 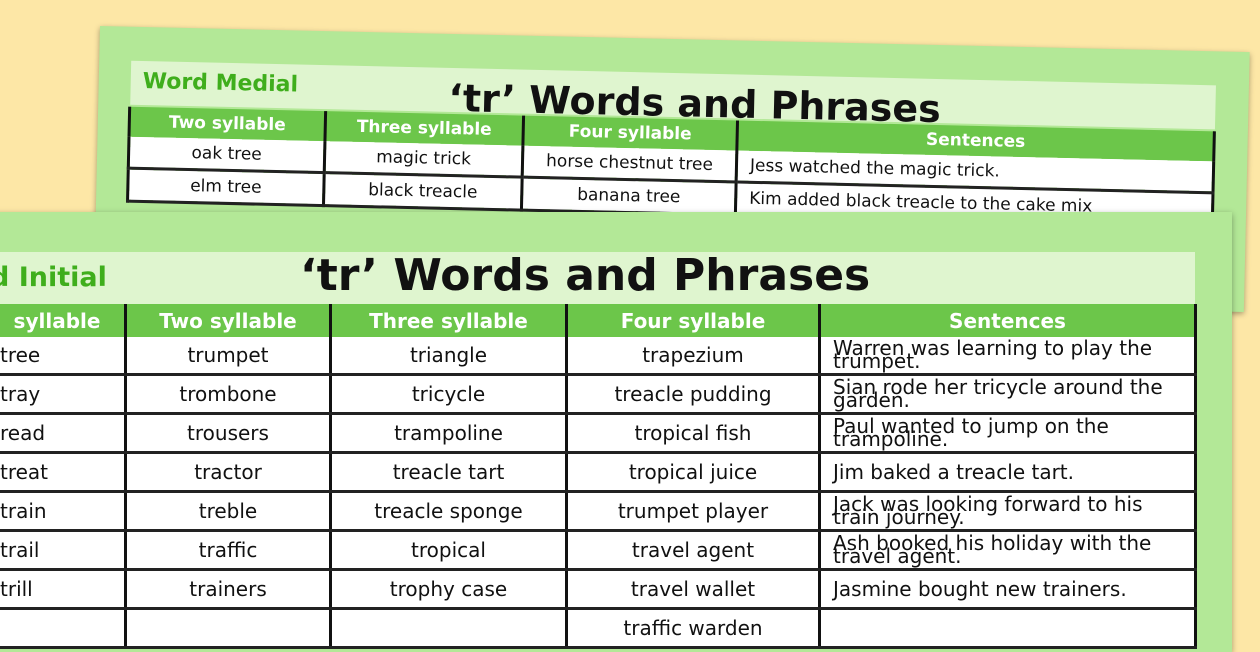 What do you see at coordinates (1007, 433) in the screenshot?
I see `sentence-cell: Paul wanted to jump on the trampoline.` at bounding box center [1007, 433].